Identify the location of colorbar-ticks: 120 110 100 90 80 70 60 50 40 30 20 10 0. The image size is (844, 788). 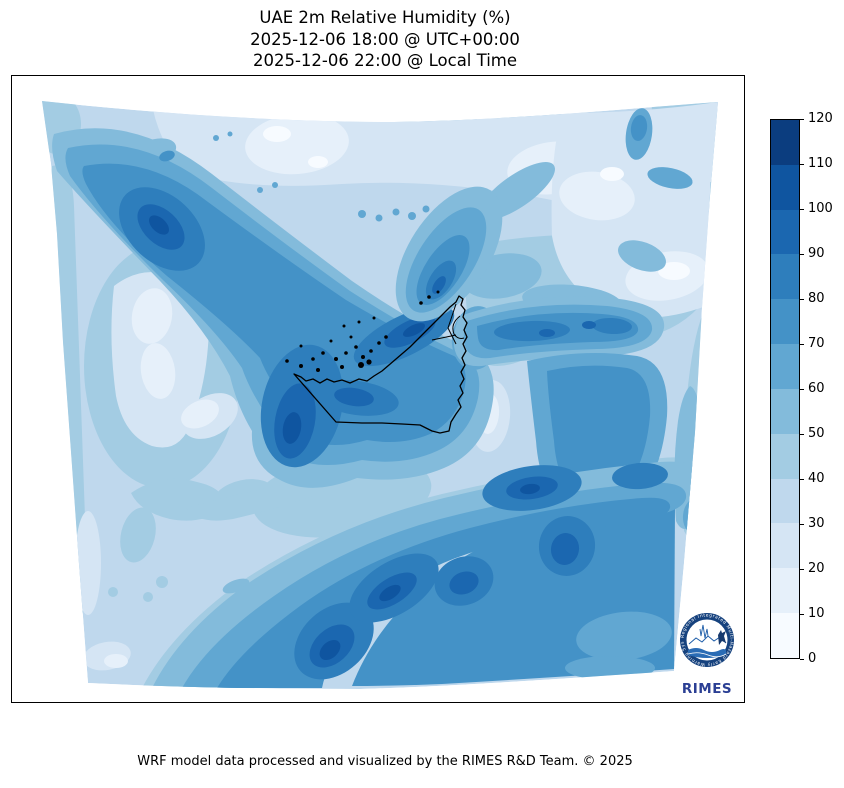
(822, 388).